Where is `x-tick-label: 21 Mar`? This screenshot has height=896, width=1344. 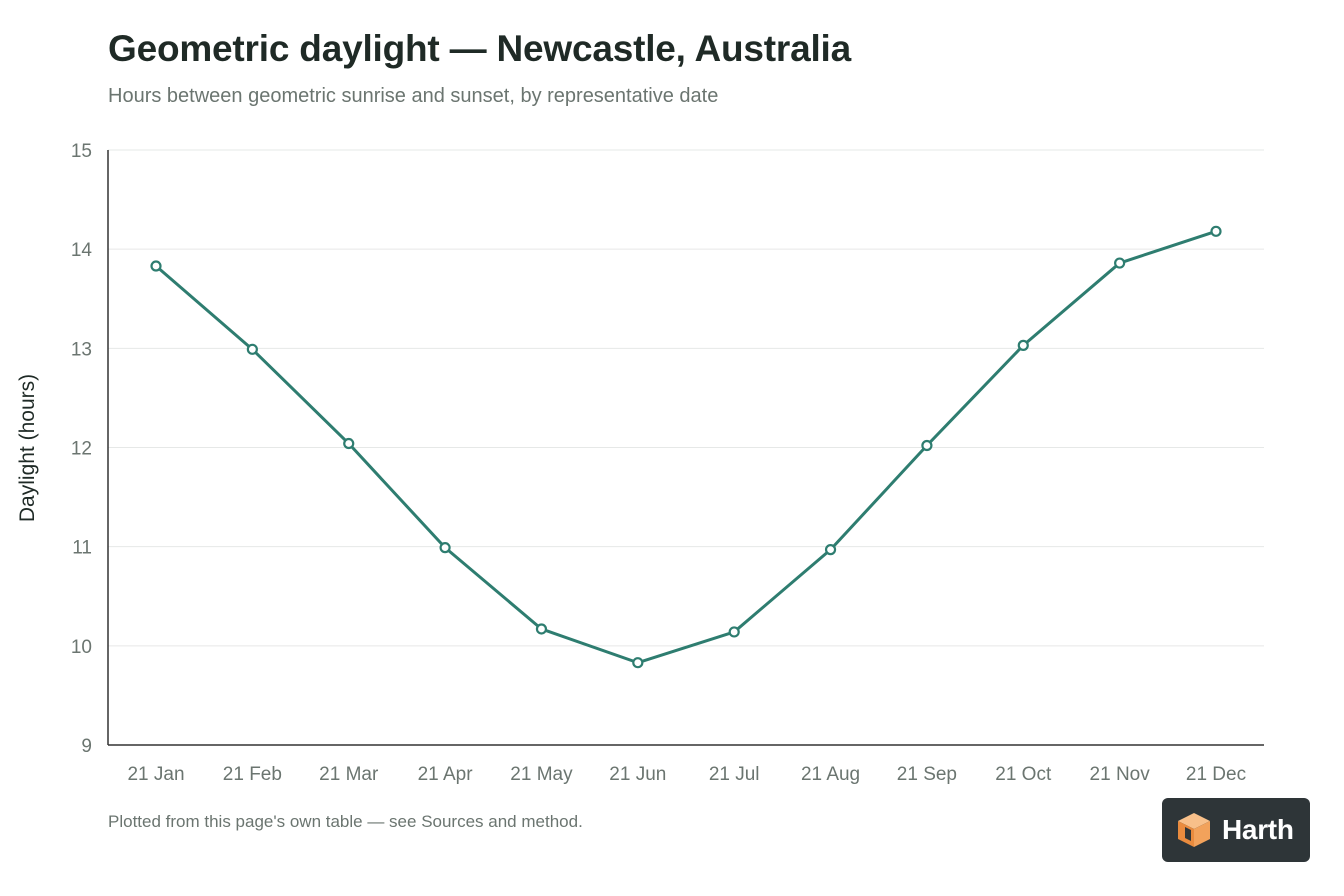 x-tick-label: 21 Mar is located at coordinates (349, 774).